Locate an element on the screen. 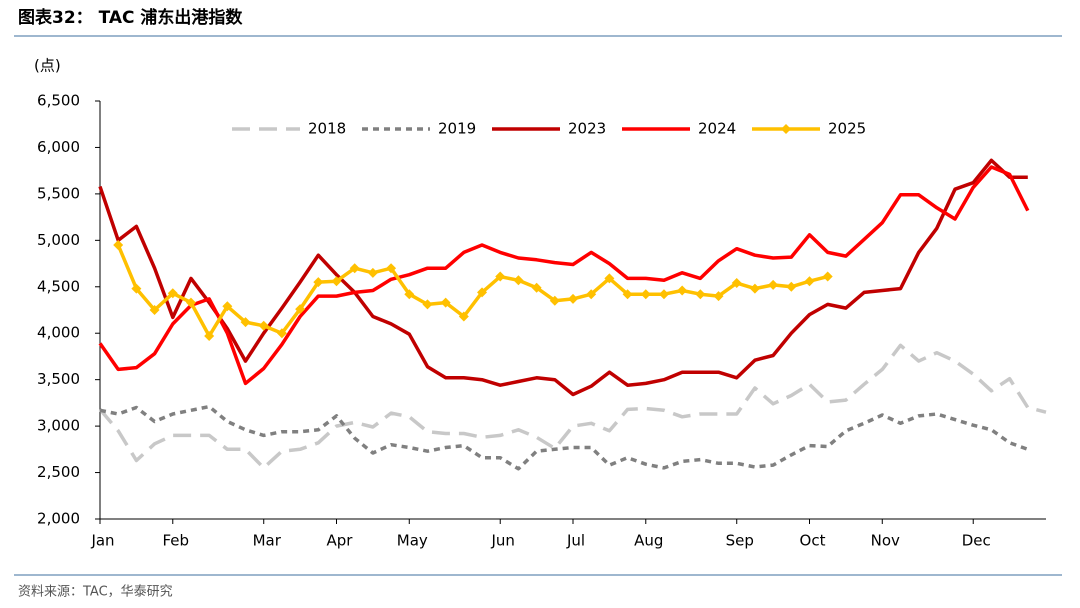 The height and width of the screenshot is (608, 1080). y-tick-label: 4,000 is located at coordinates (58, 333).